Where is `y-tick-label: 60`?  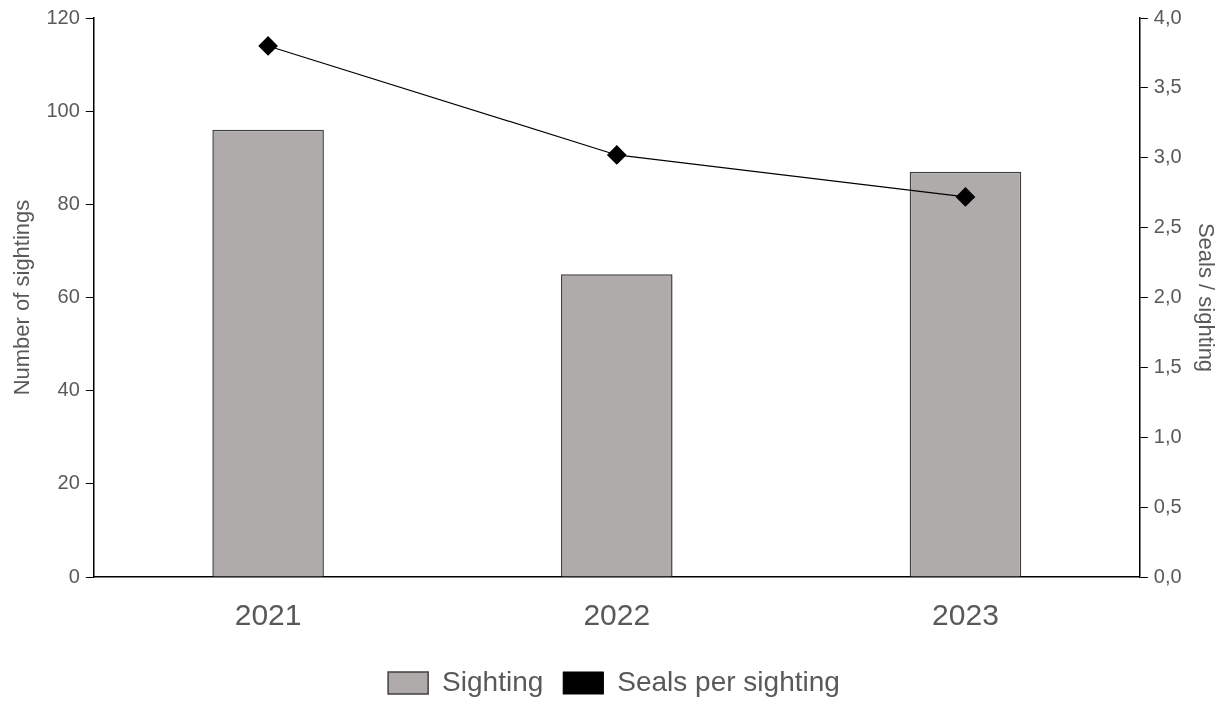 y-tick-label: 60 is located at coordinates (68, 296).